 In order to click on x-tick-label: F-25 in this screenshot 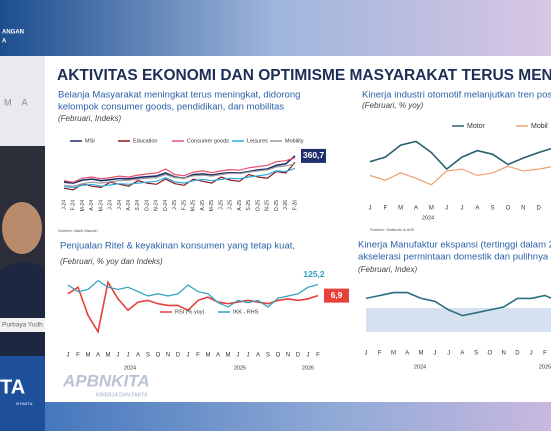, I will do `click(184, 205)`.